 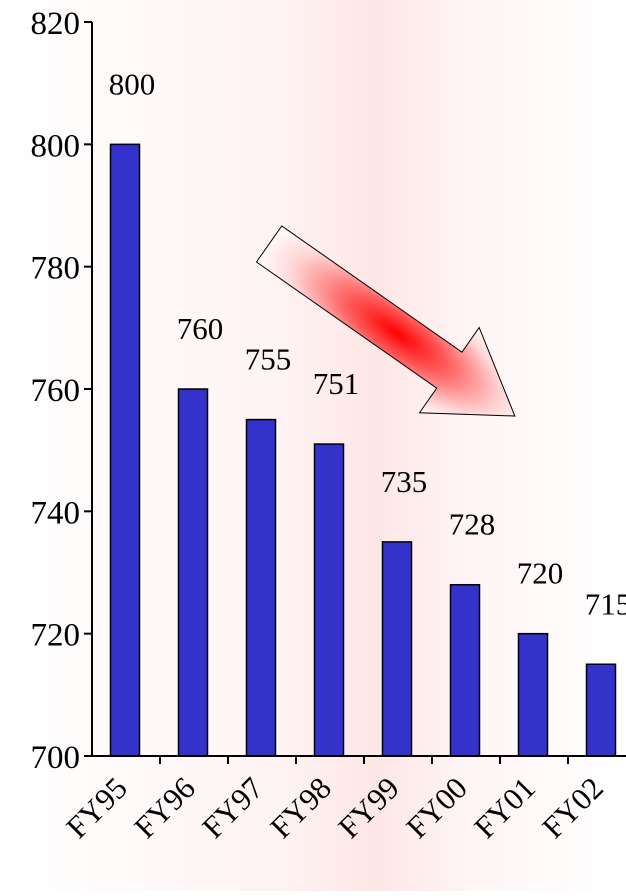 I want to click on bar-fy98, so click(x=329, y=600).